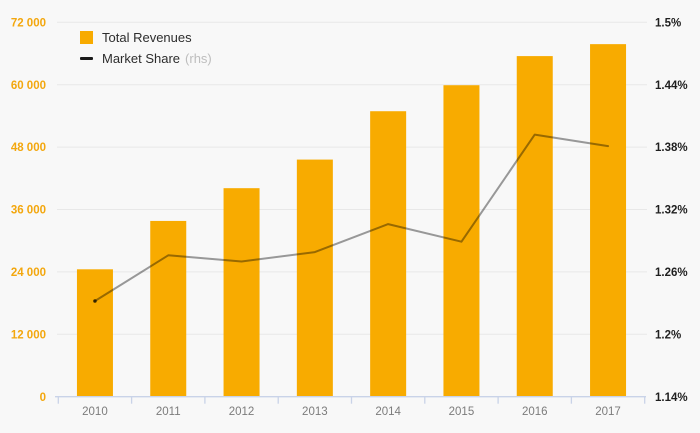  Describe the element at coordinates (94, 333) in the screenshot. I see `bar-2010` at that location.